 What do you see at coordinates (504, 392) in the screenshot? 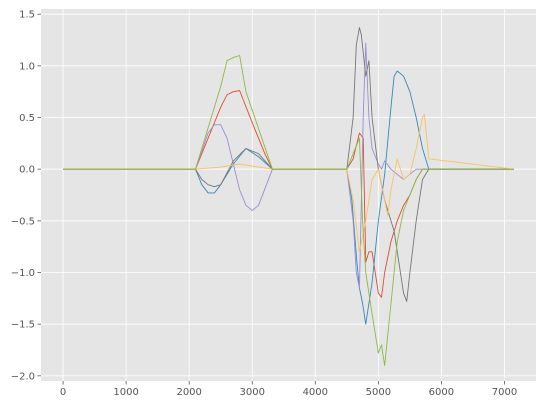
I see `x-tick-label: 7000` at bounding box center [504, 392].